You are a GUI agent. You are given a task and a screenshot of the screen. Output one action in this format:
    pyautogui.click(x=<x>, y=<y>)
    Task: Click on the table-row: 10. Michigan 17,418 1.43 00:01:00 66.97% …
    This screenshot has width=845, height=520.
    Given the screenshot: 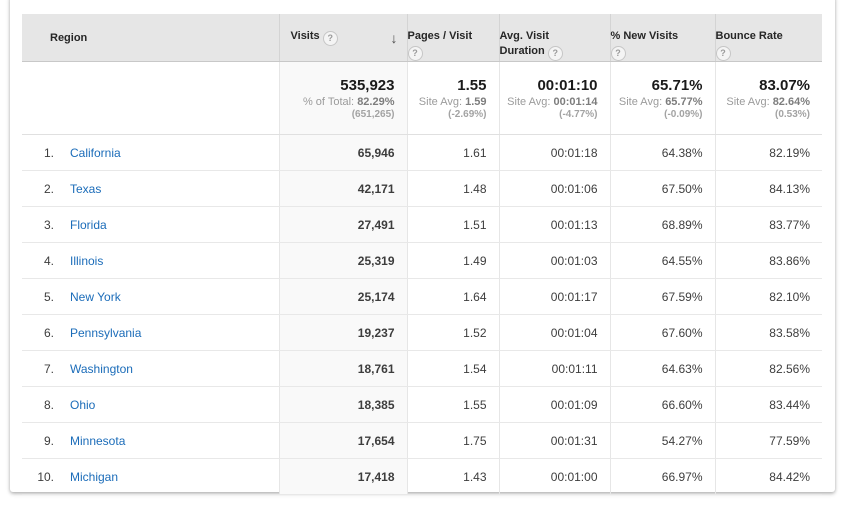 What is the action you would take?
    pyautogui.click(x=422, y=476)
    